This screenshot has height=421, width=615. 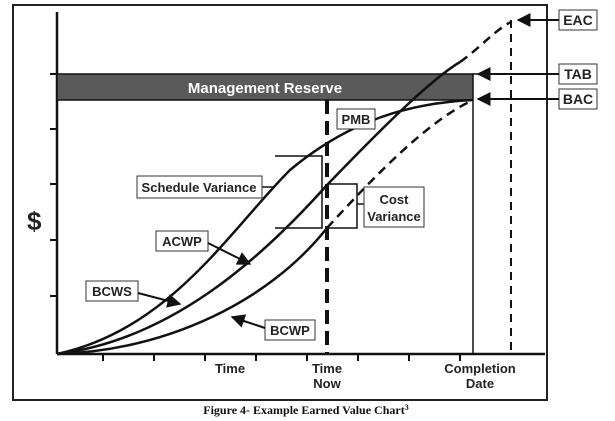 I want to click on figure-caption: Figure 4- Example Earned Value Chart3, so click(x=305, y=410).